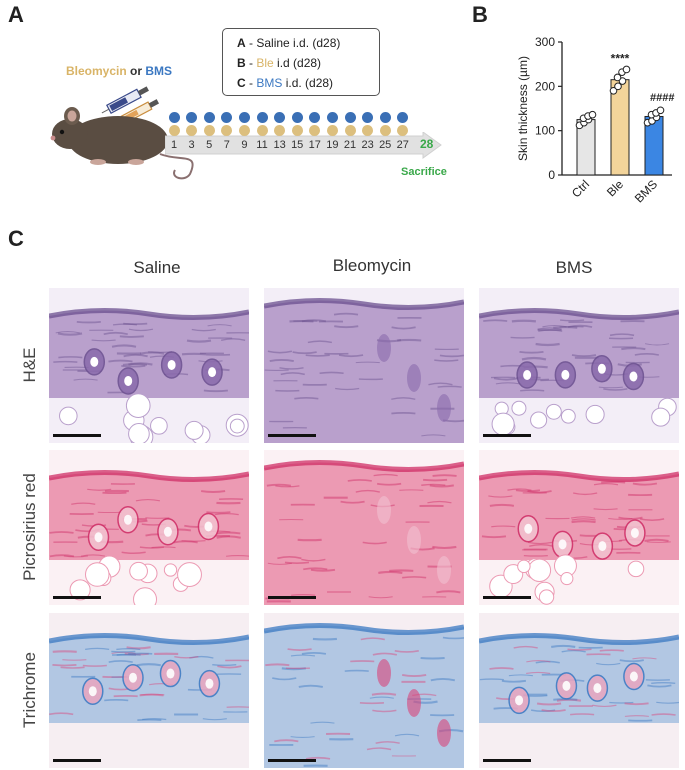  What do you see at coordinates (364, 527) in the screenshot?
I see `histology-image-picrosirius-red-bleomycin` at bounding box center [364, 527].